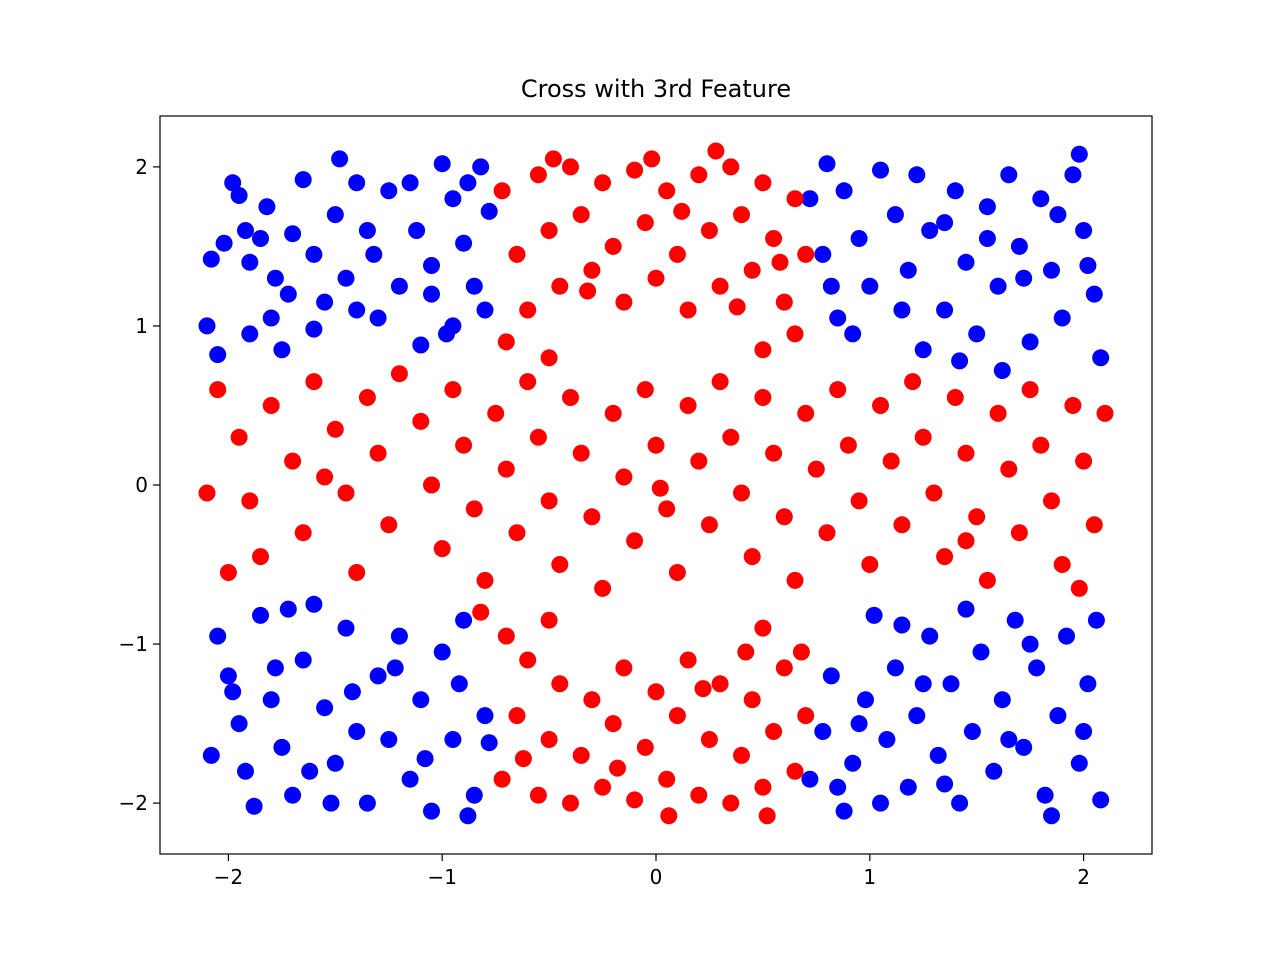 The width and height of the screenshot is (1280, 960). Describe the element at coordinates (656, 877) in the screenshot. I see `x-tick-label: 0` at that location.